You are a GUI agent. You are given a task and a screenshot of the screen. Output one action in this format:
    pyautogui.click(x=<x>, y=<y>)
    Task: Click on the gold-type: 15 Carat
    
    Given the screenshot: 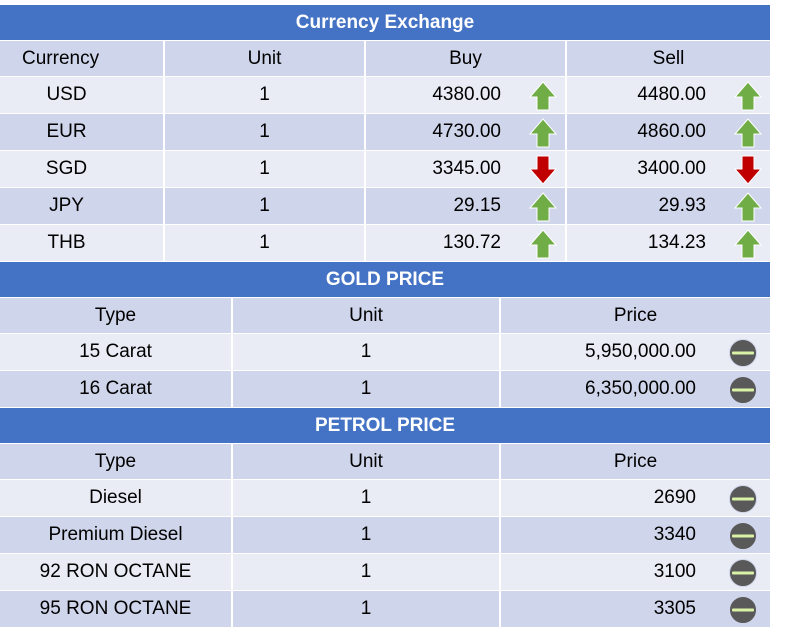 What is the action you would take?
    pyautogui.click(x=116, y=352)
    